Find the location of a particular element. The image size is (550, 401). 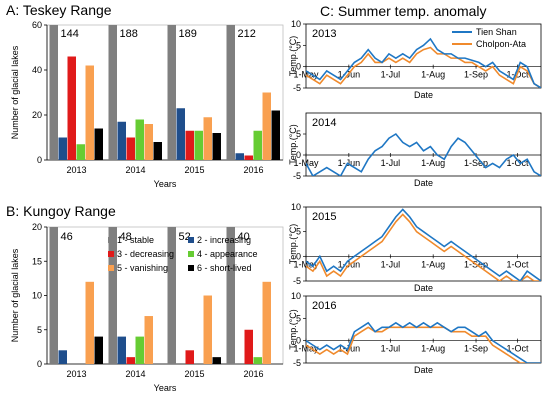

year-label: 2016 is located at coordinates (324, 306).